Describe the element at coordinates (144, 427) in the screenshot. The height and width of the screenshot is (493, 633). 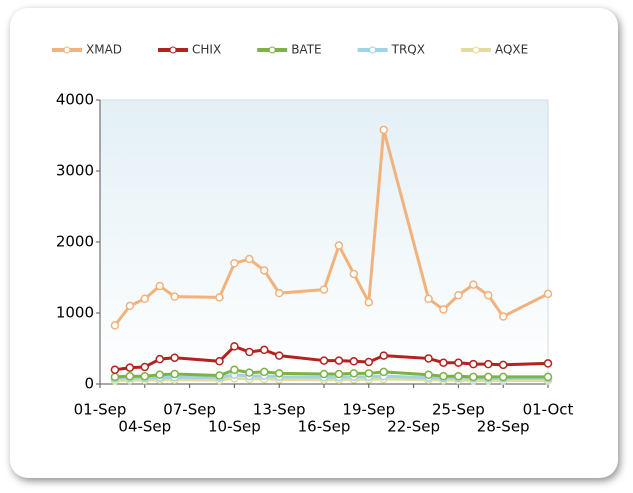
I see `x-tick-label: 04-Sep` at that location.